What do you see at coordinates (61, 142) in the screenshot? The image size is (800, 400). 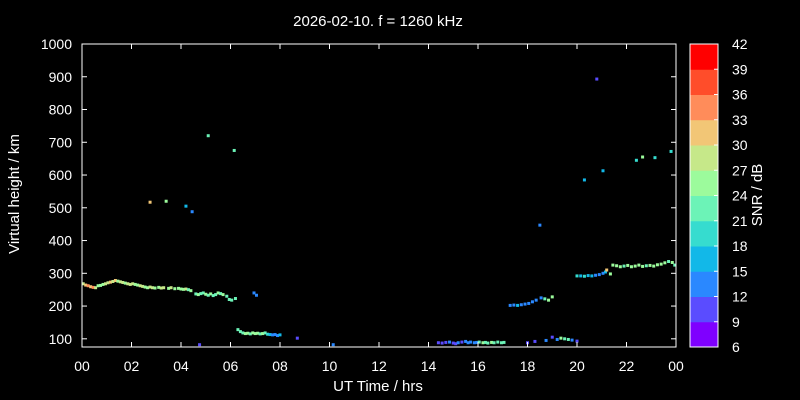 I see `y-tick-label: 700` at bounding box center [61, 142].